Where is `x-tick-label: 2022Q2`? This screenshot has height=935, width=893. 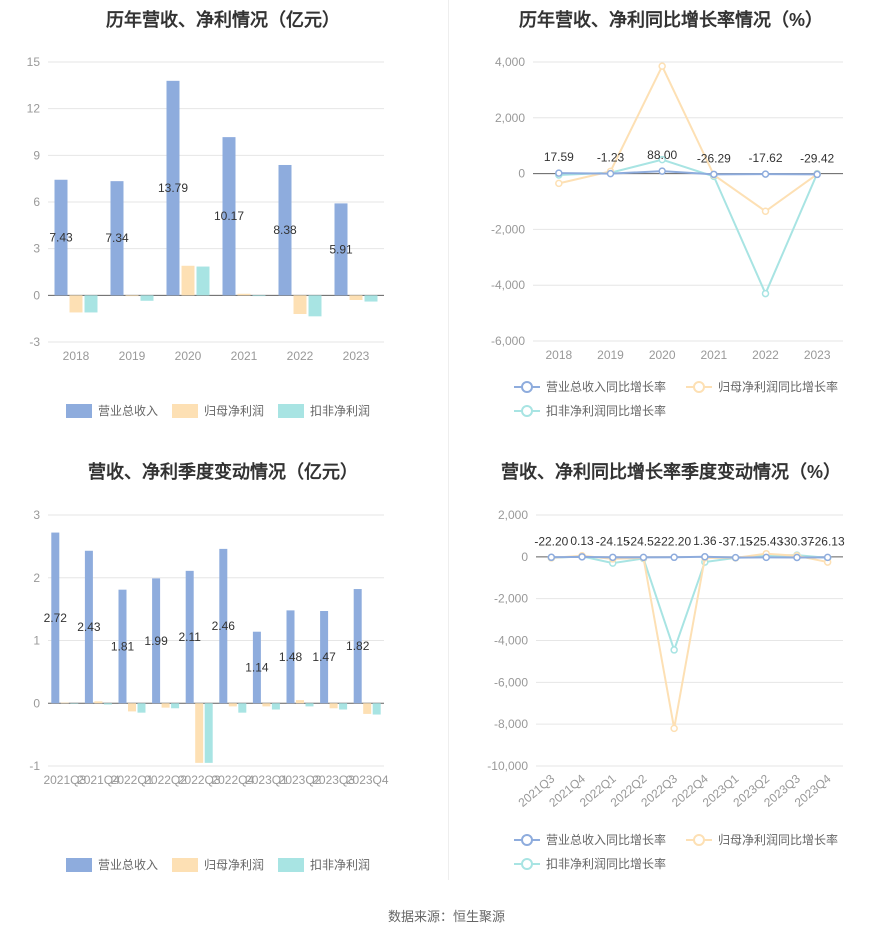 x-tick-label: 2022Q2 is located at coordinates (165, 780).